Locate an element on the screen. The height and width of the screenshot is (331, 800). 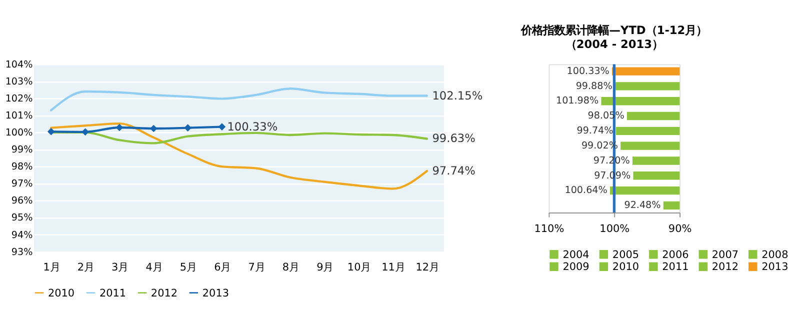
x-tick-label: 3月 is located at coordinates (120, 268).